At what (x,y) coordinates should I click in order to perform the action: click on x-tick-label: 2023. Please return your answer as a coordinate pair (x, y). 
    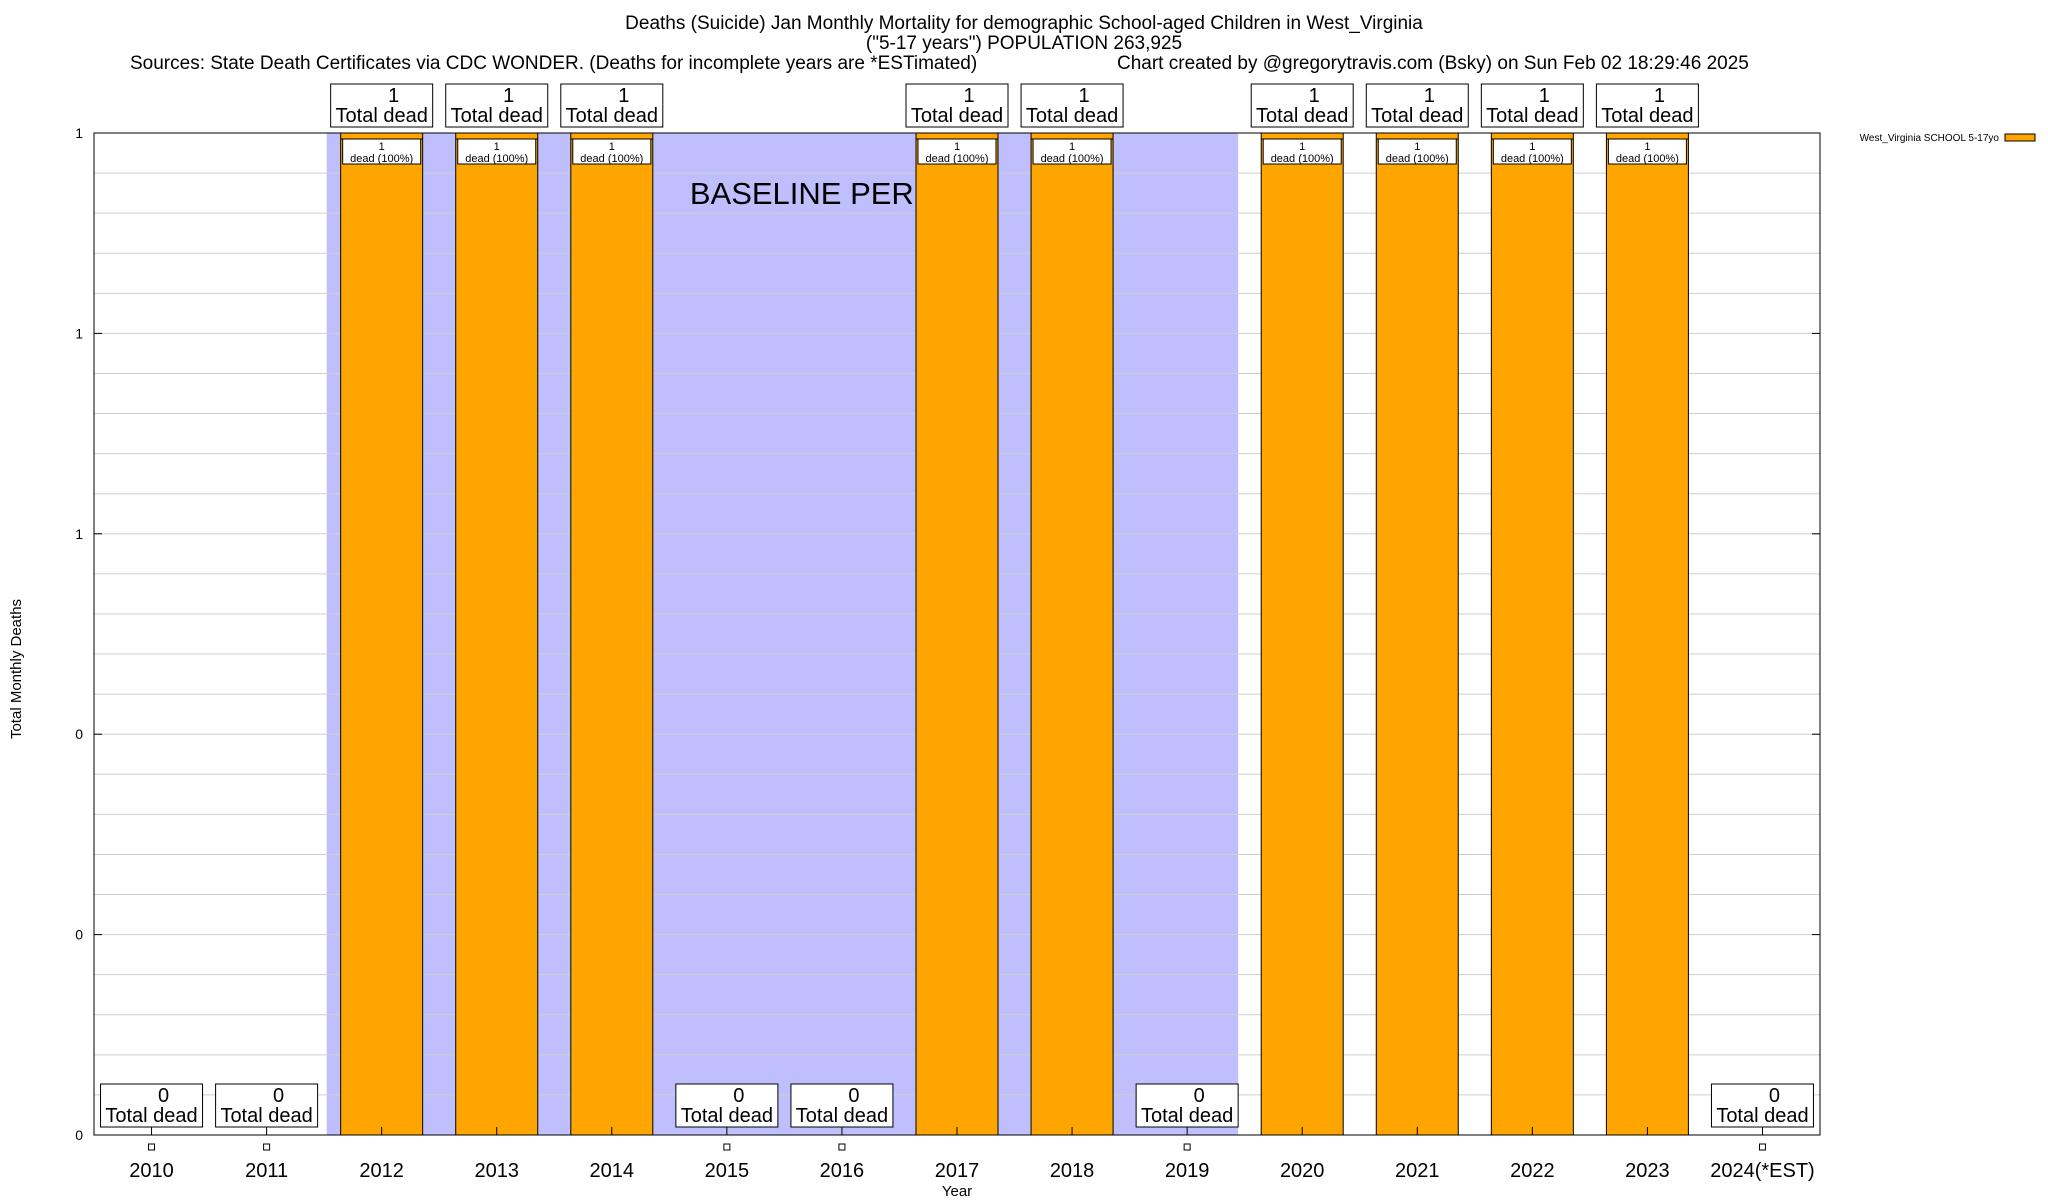
    Looking at the image, I should click on (1647, 1171).